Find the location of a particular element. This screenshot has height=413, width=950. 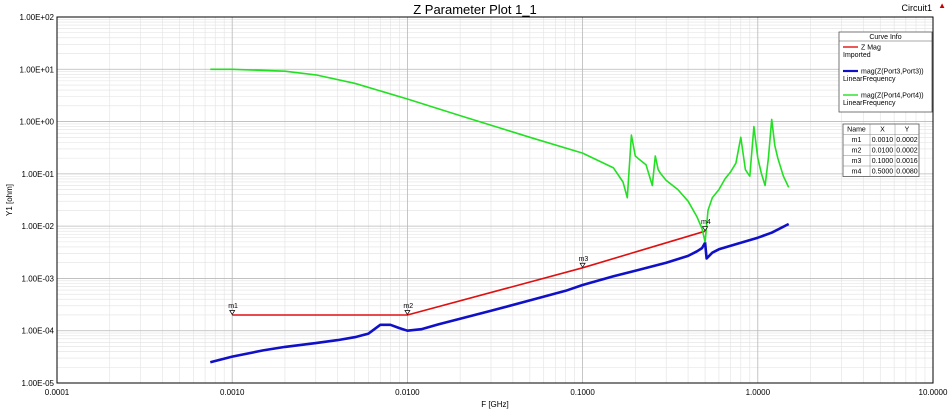

marker-label: m2 is located at coordinates (408, 306).